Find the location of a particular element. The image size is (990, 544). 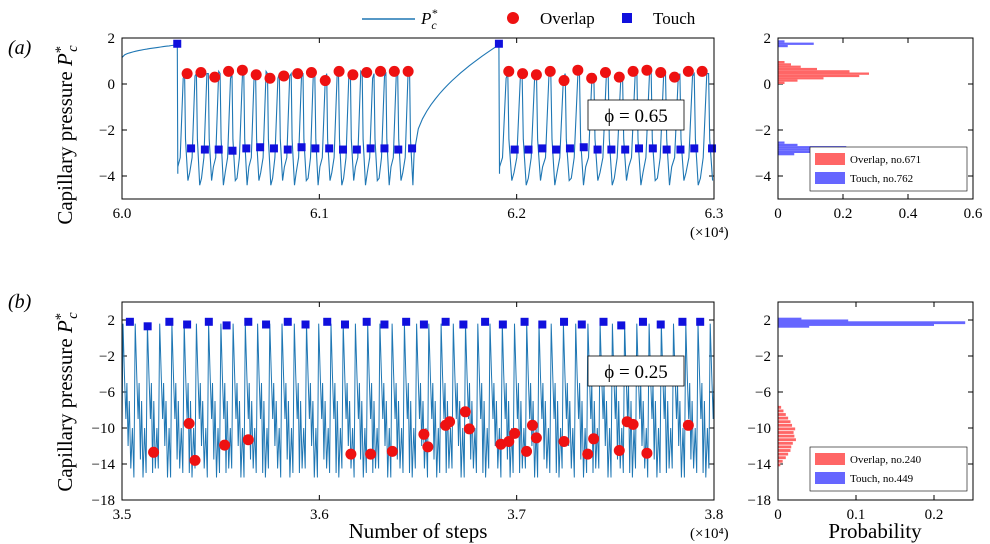

panel-b-hist-ytick-label: −6 is located at coordinates (763, 393).